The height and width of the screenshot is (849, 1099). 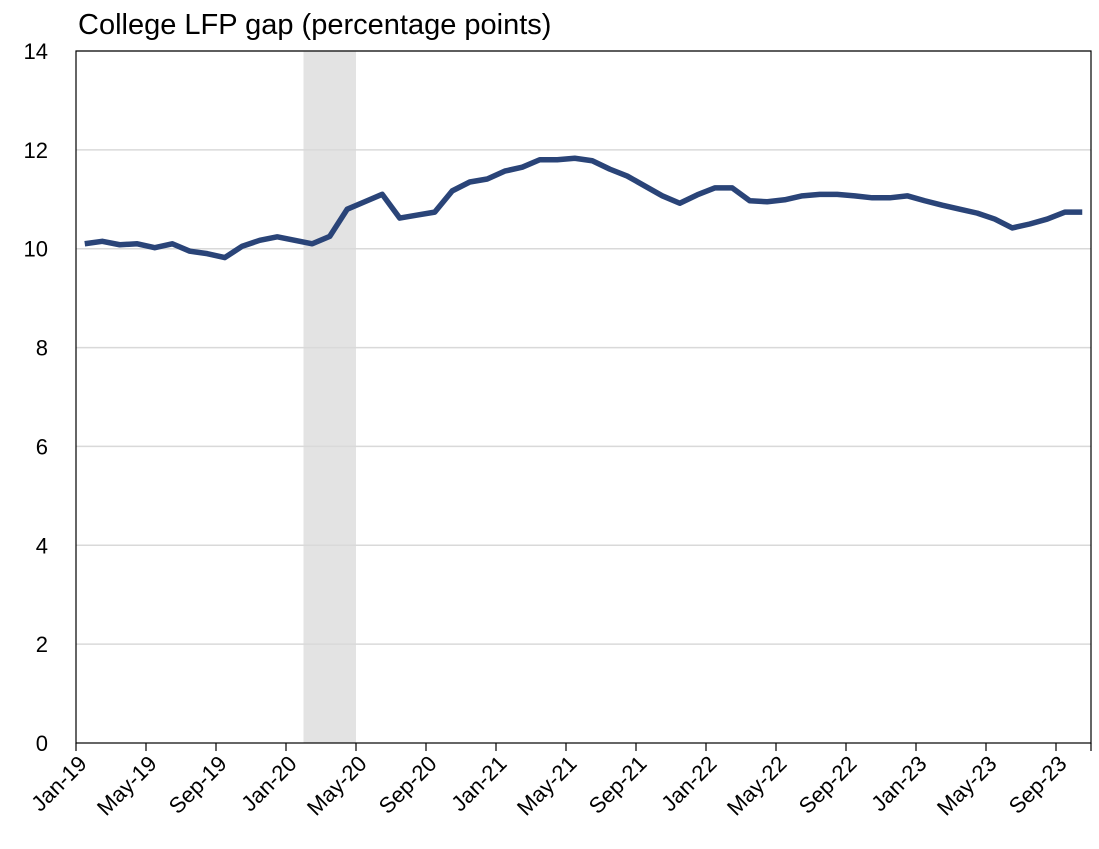 What do you see at coordinates (268, 783) in the screenshot?
I see `x-tick-label: Jan-20` at bounding box center [268, 783].